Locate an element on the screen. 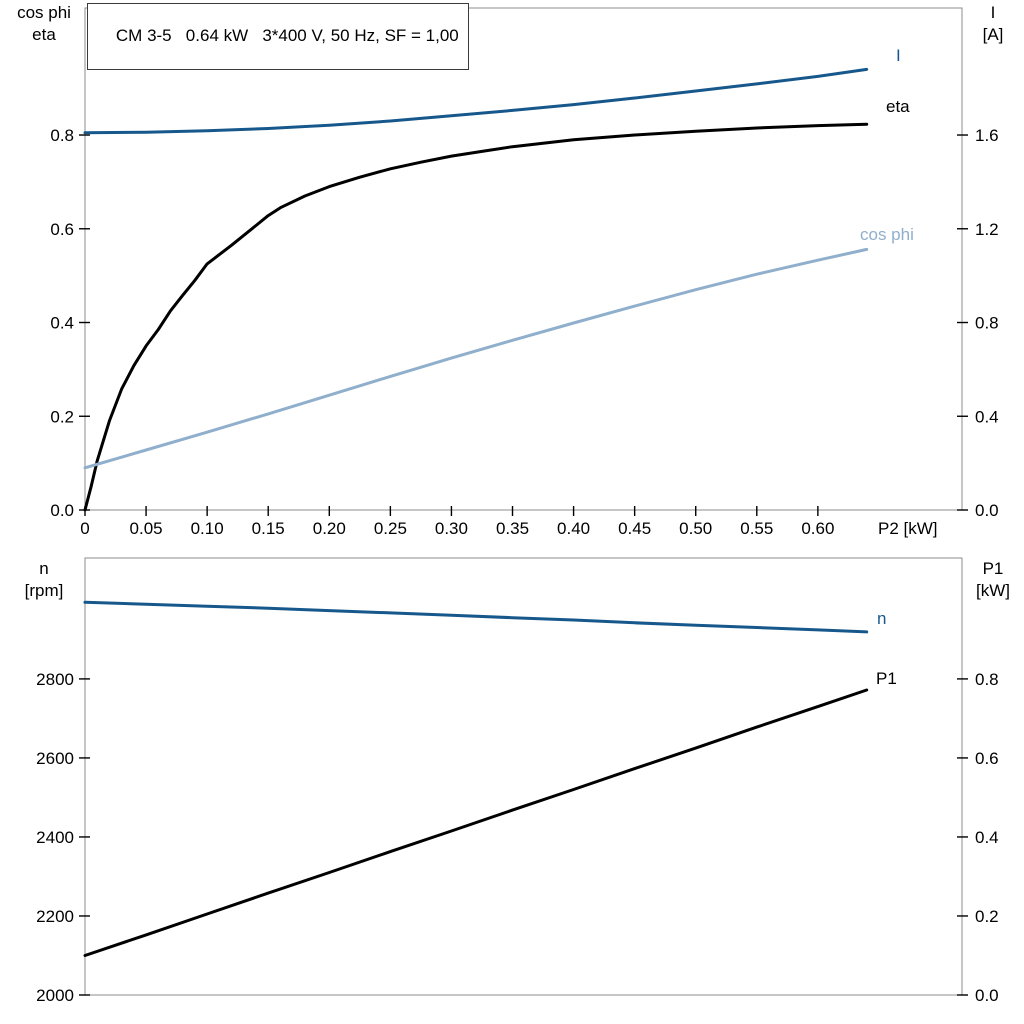  x-axis-tick-label: 0 is located at coordinates (84, 528).